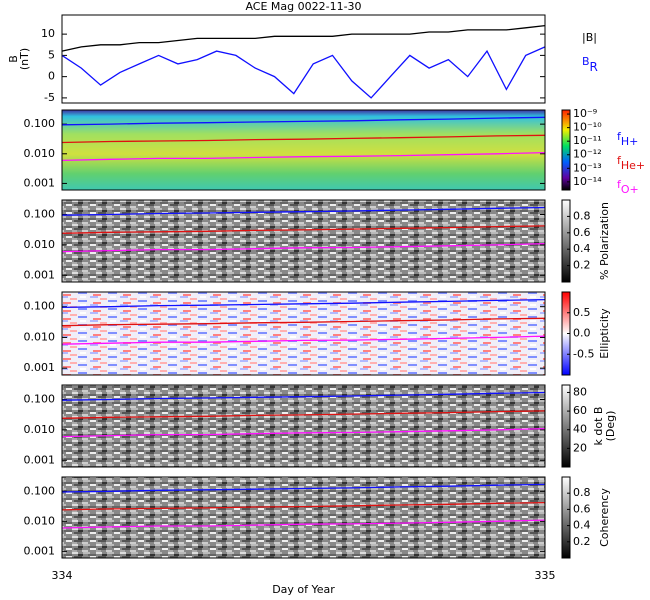  I want to click on y-tick-label: -5, so click(49, 97).